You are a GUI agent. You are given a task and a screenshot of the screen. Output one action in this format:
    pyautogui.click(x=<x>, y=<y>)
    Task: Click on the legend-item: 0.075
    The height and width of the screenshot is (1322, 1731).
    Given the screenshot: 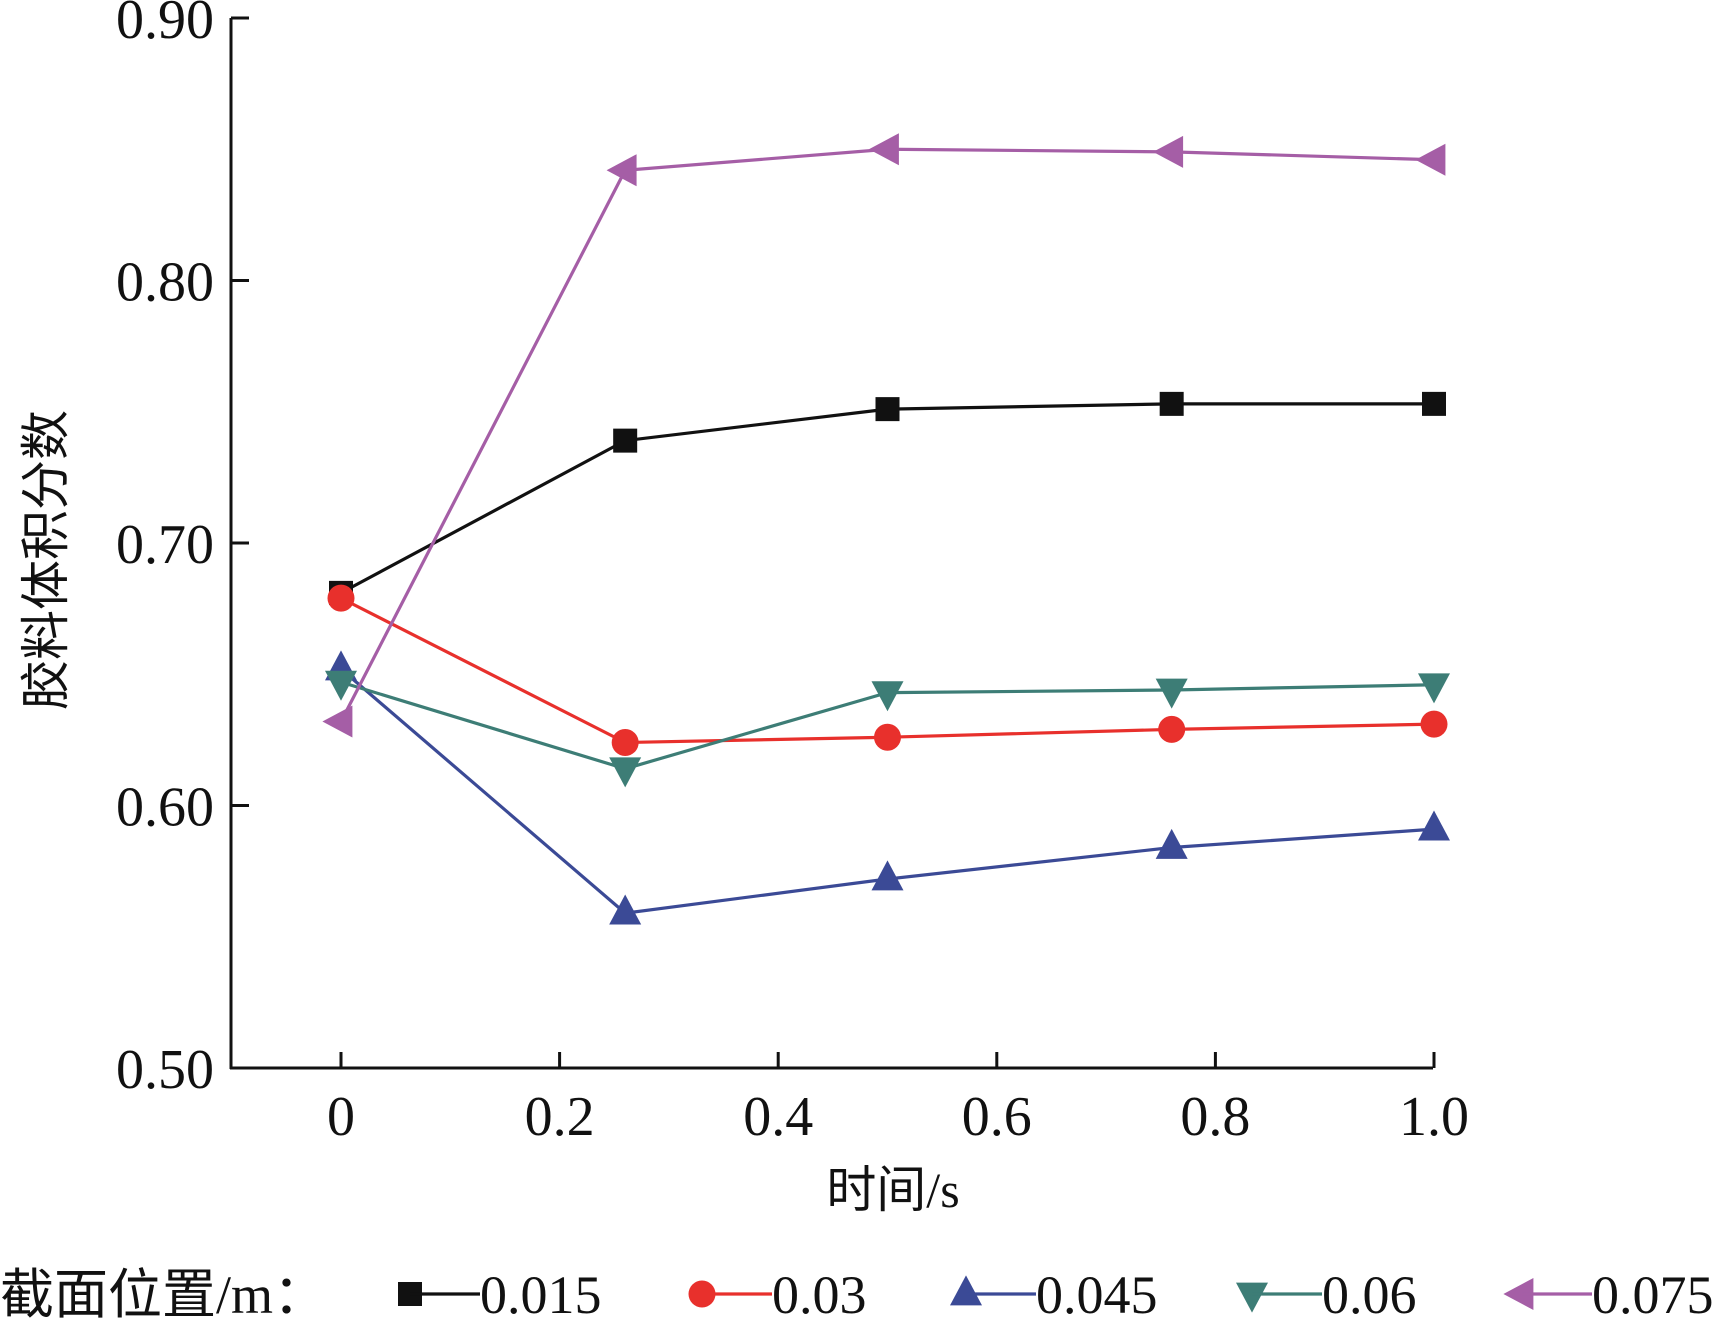 What is the action you would take?
    pyautogui.click(x=1608, y=1293)
    